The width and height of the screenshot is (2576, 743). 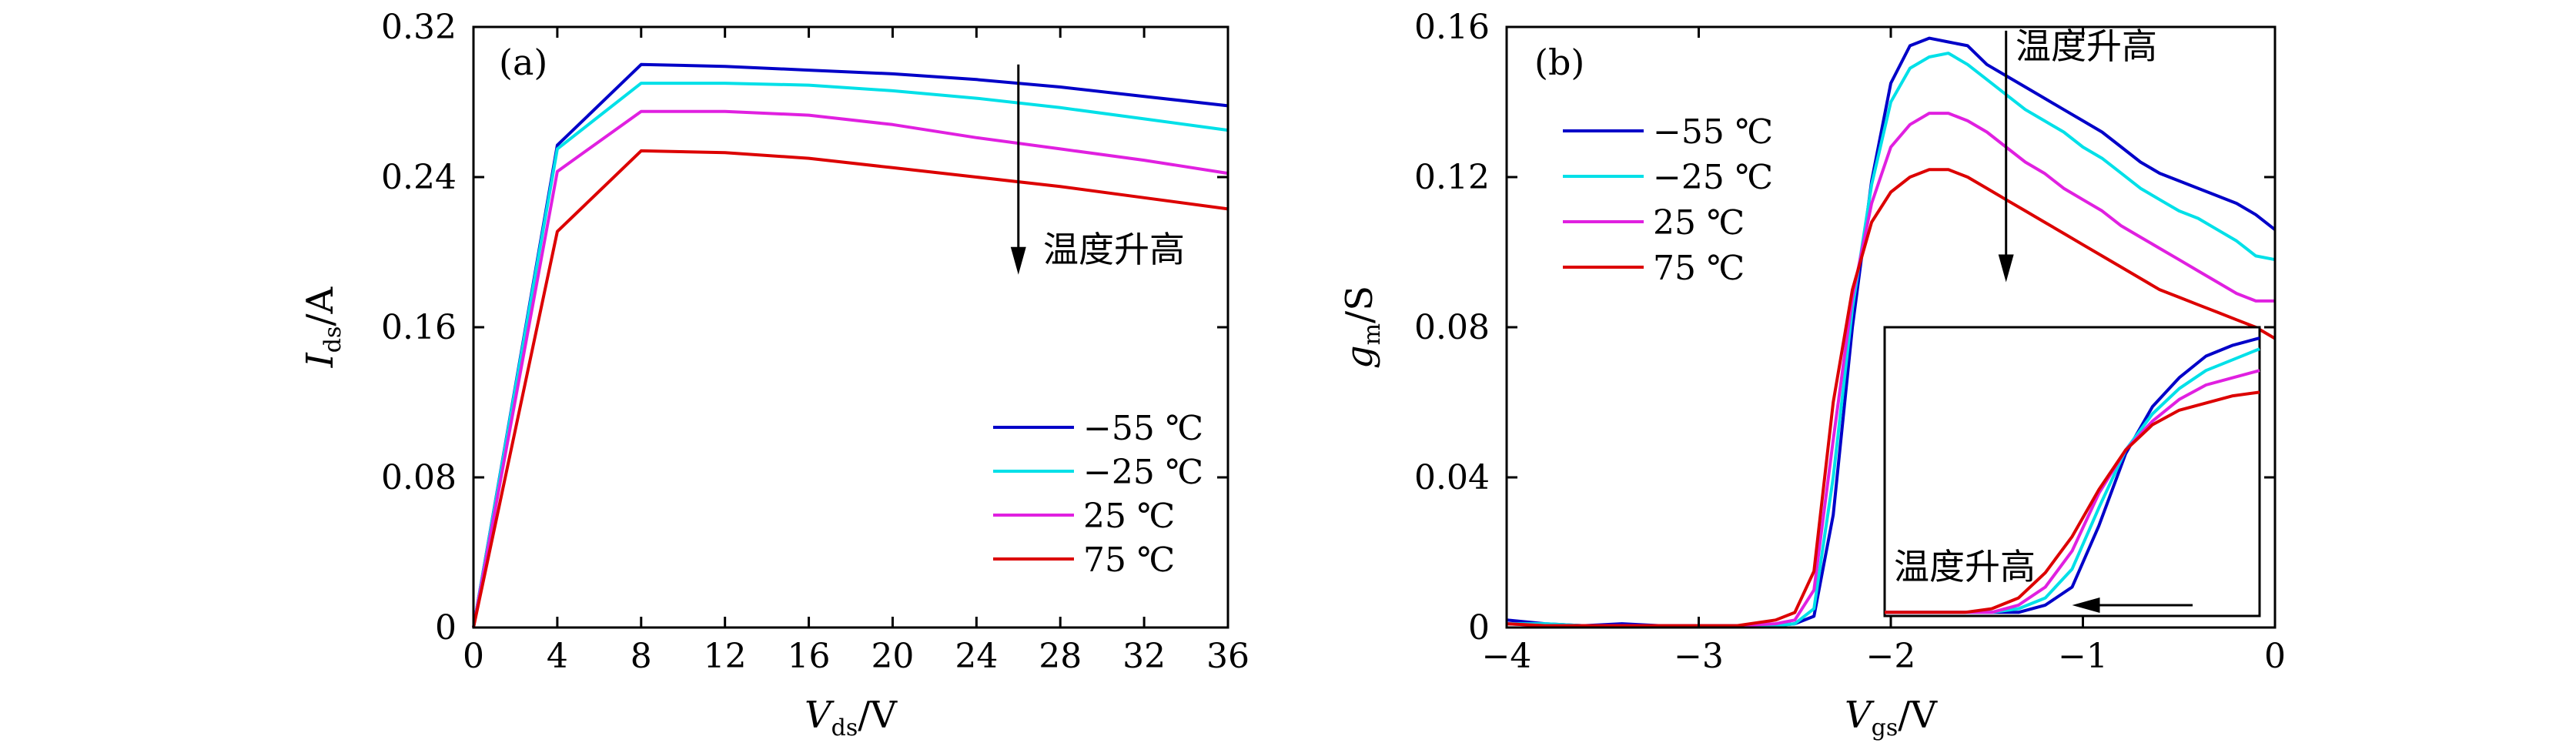 I want to click on panel-a-x-tick-label: 8, so click(x=641, y=656).